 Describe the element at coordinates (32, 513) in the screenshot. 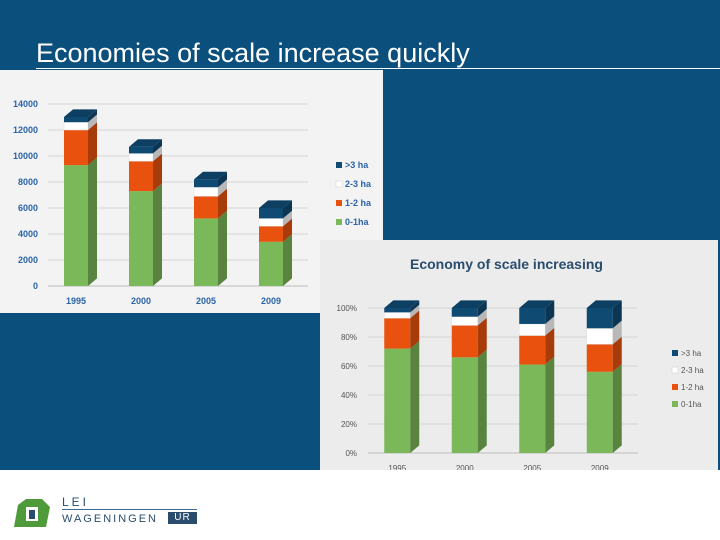

I see `lei-logo-icon` at that location.